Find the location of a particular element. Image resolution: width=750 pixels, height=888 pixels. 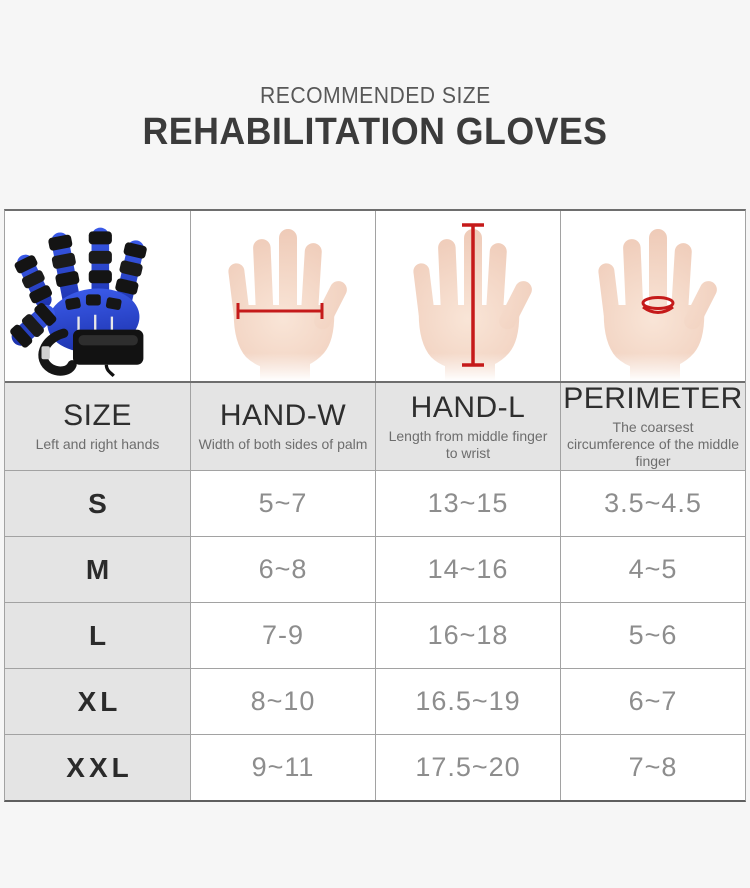

size-cell: XL is located at coordinates (97, 701).